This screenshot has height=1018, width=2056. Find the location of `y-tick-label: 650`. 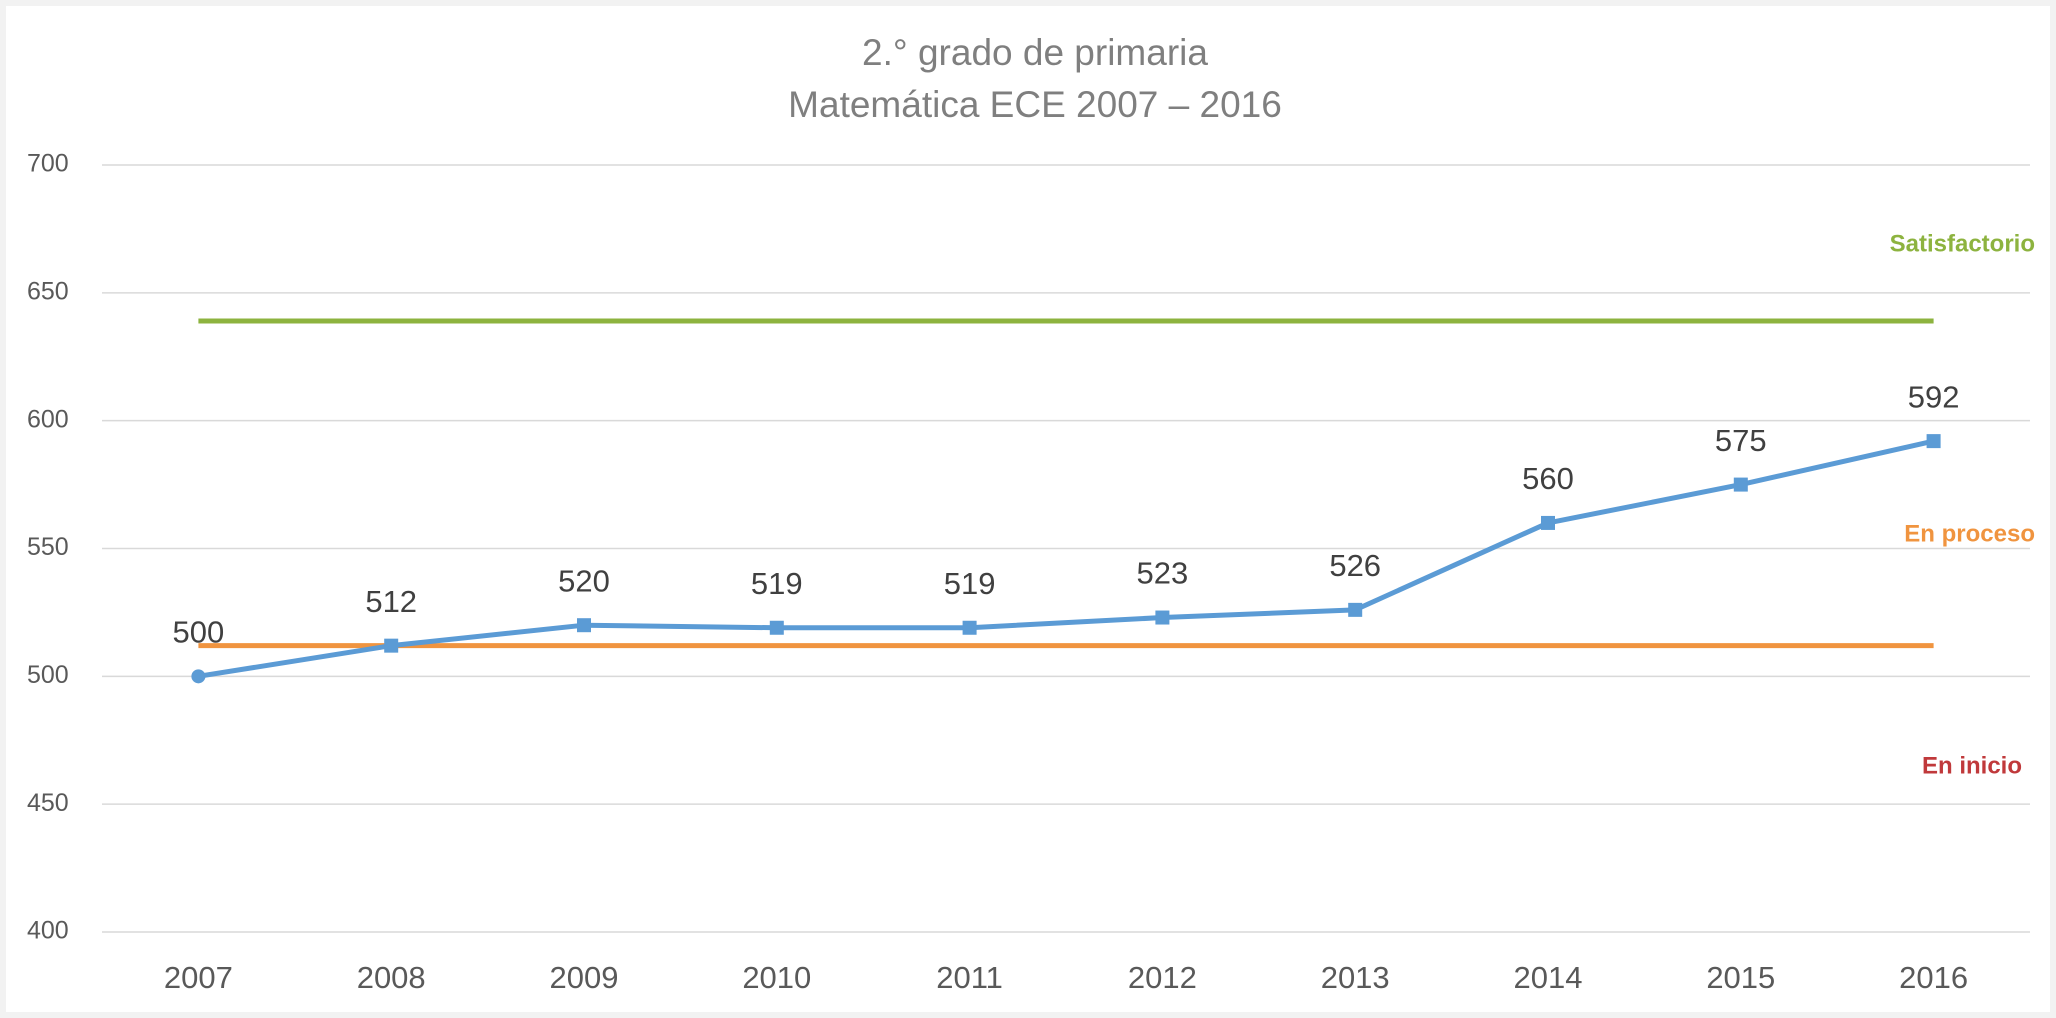

y-tick-label: 650 is located at coordinates (48, 291).